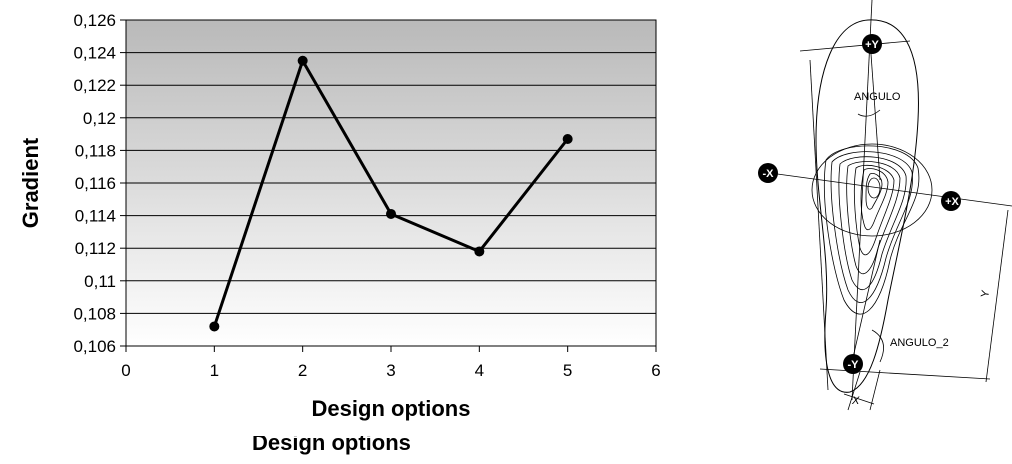 The width and height of the screenshot is (1012, 464). I want to click on marker-minus-y: -Y, so click(853, 364).